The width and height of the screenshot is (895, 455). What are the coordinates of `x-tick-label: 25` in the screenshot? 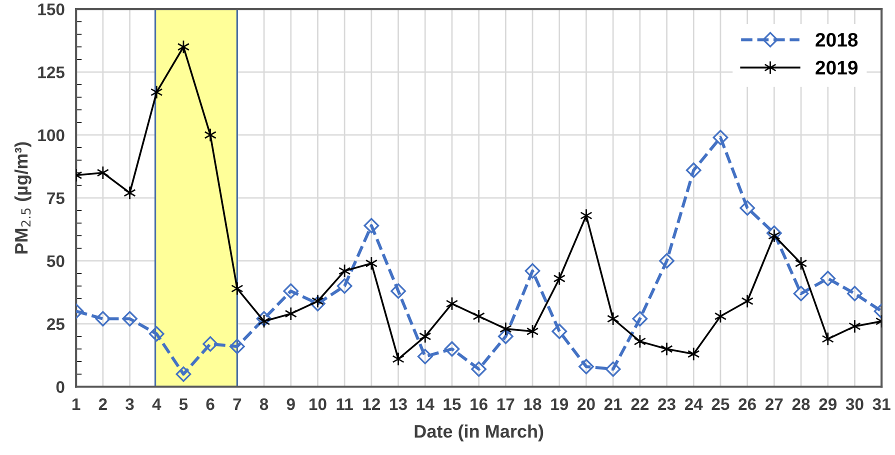 It's located at (721, 404).